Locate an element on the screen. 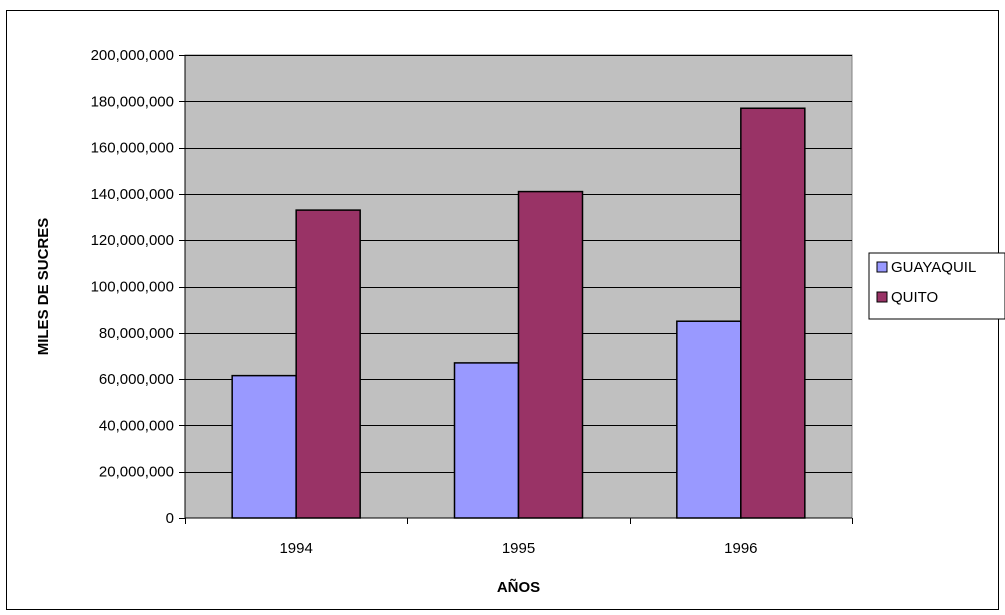 This screenshot has height=615, width=1005. y-tick-label: 100,000,000 is located at coordinates (132, 287).